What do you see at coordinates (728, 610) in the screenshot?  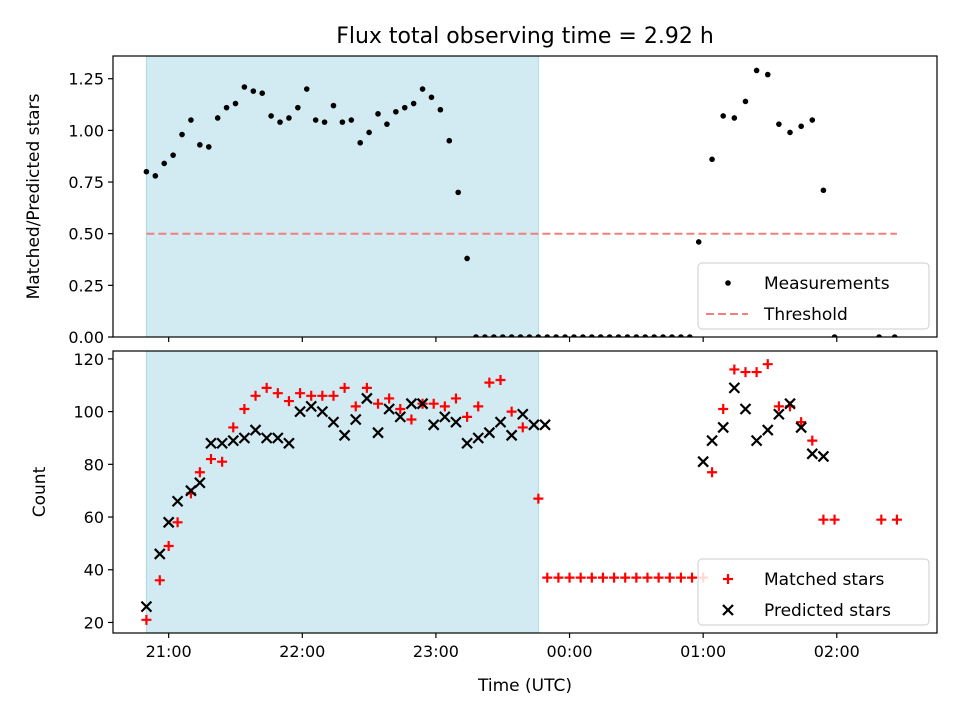 I see `legend-predicted-marker` at bounding box center [728, 610].